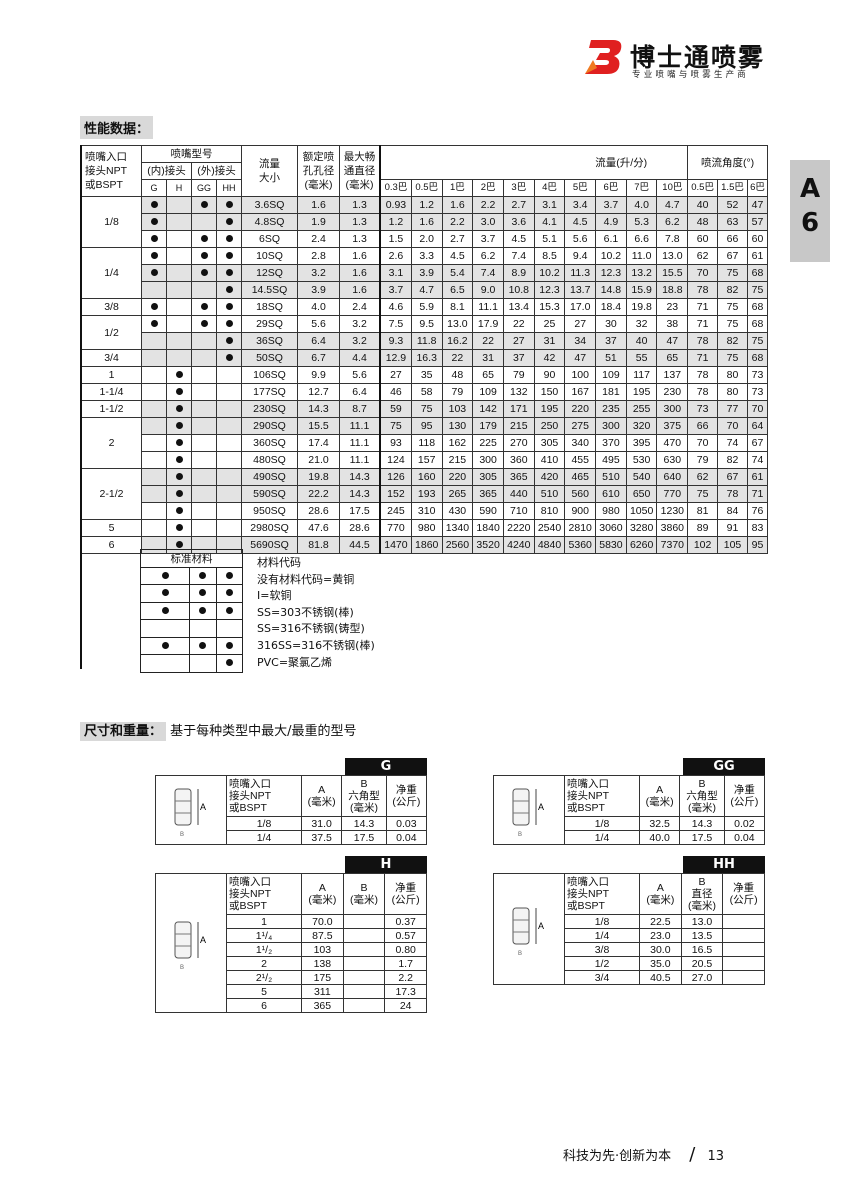 This screenshot has height=1200, width=848. I want to click on header-line: 通直径, so click(359, 171).